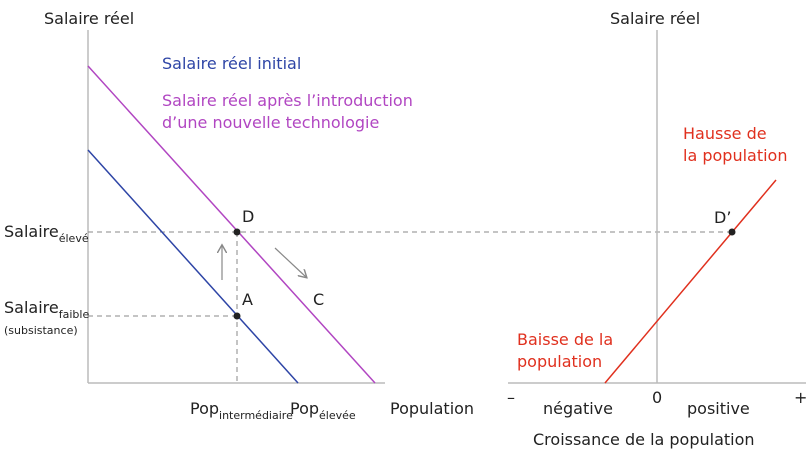 This screenshot has height=452, width=809. I want to click on x-label: Popélevée, so click(323, 410).